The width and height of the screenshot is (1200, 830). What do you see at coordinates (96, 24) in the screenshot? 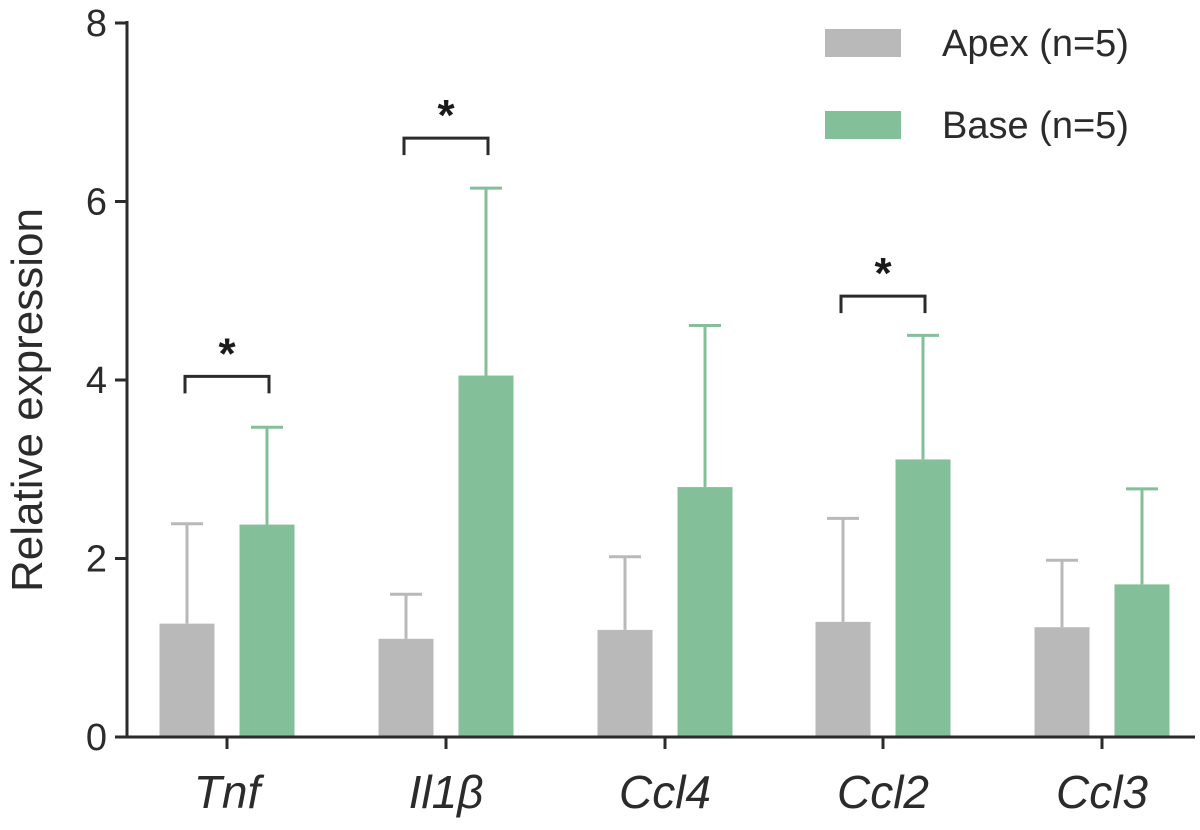
I see `y-tick-label: 8` at bounding box center [96, 24].